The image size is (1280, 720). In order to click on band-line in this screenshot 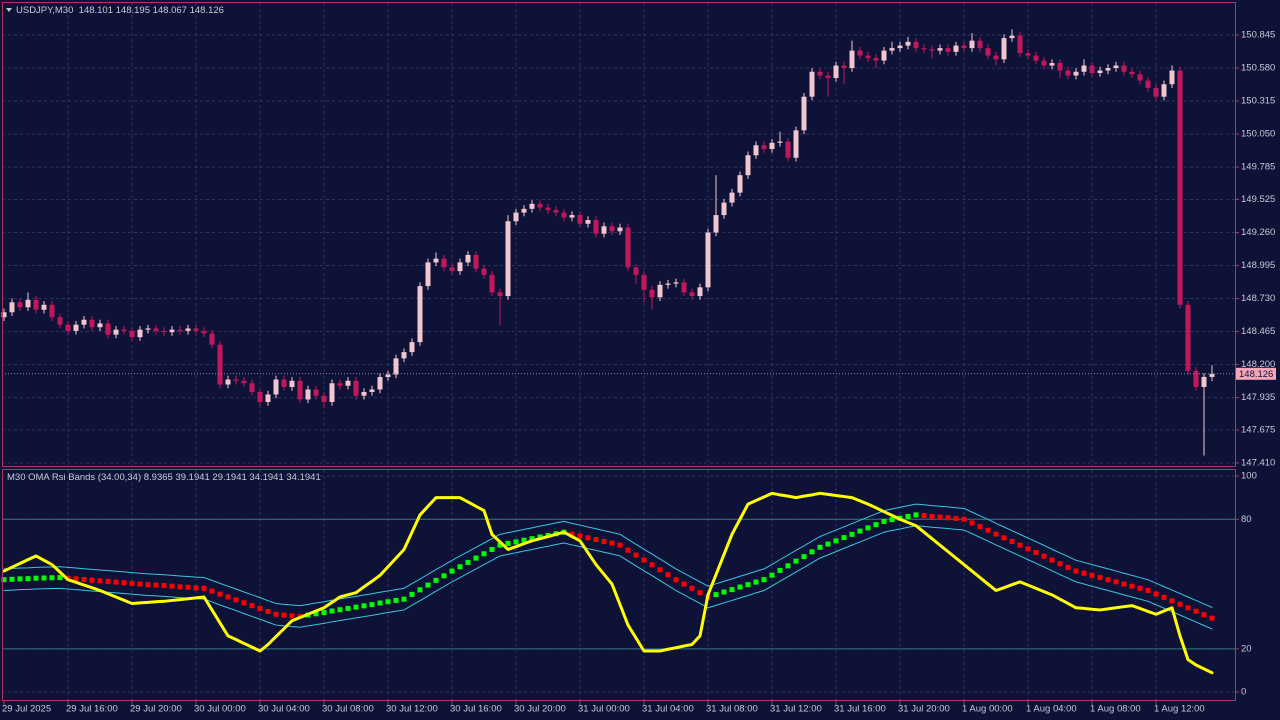, I will do `click(608, 555)`.